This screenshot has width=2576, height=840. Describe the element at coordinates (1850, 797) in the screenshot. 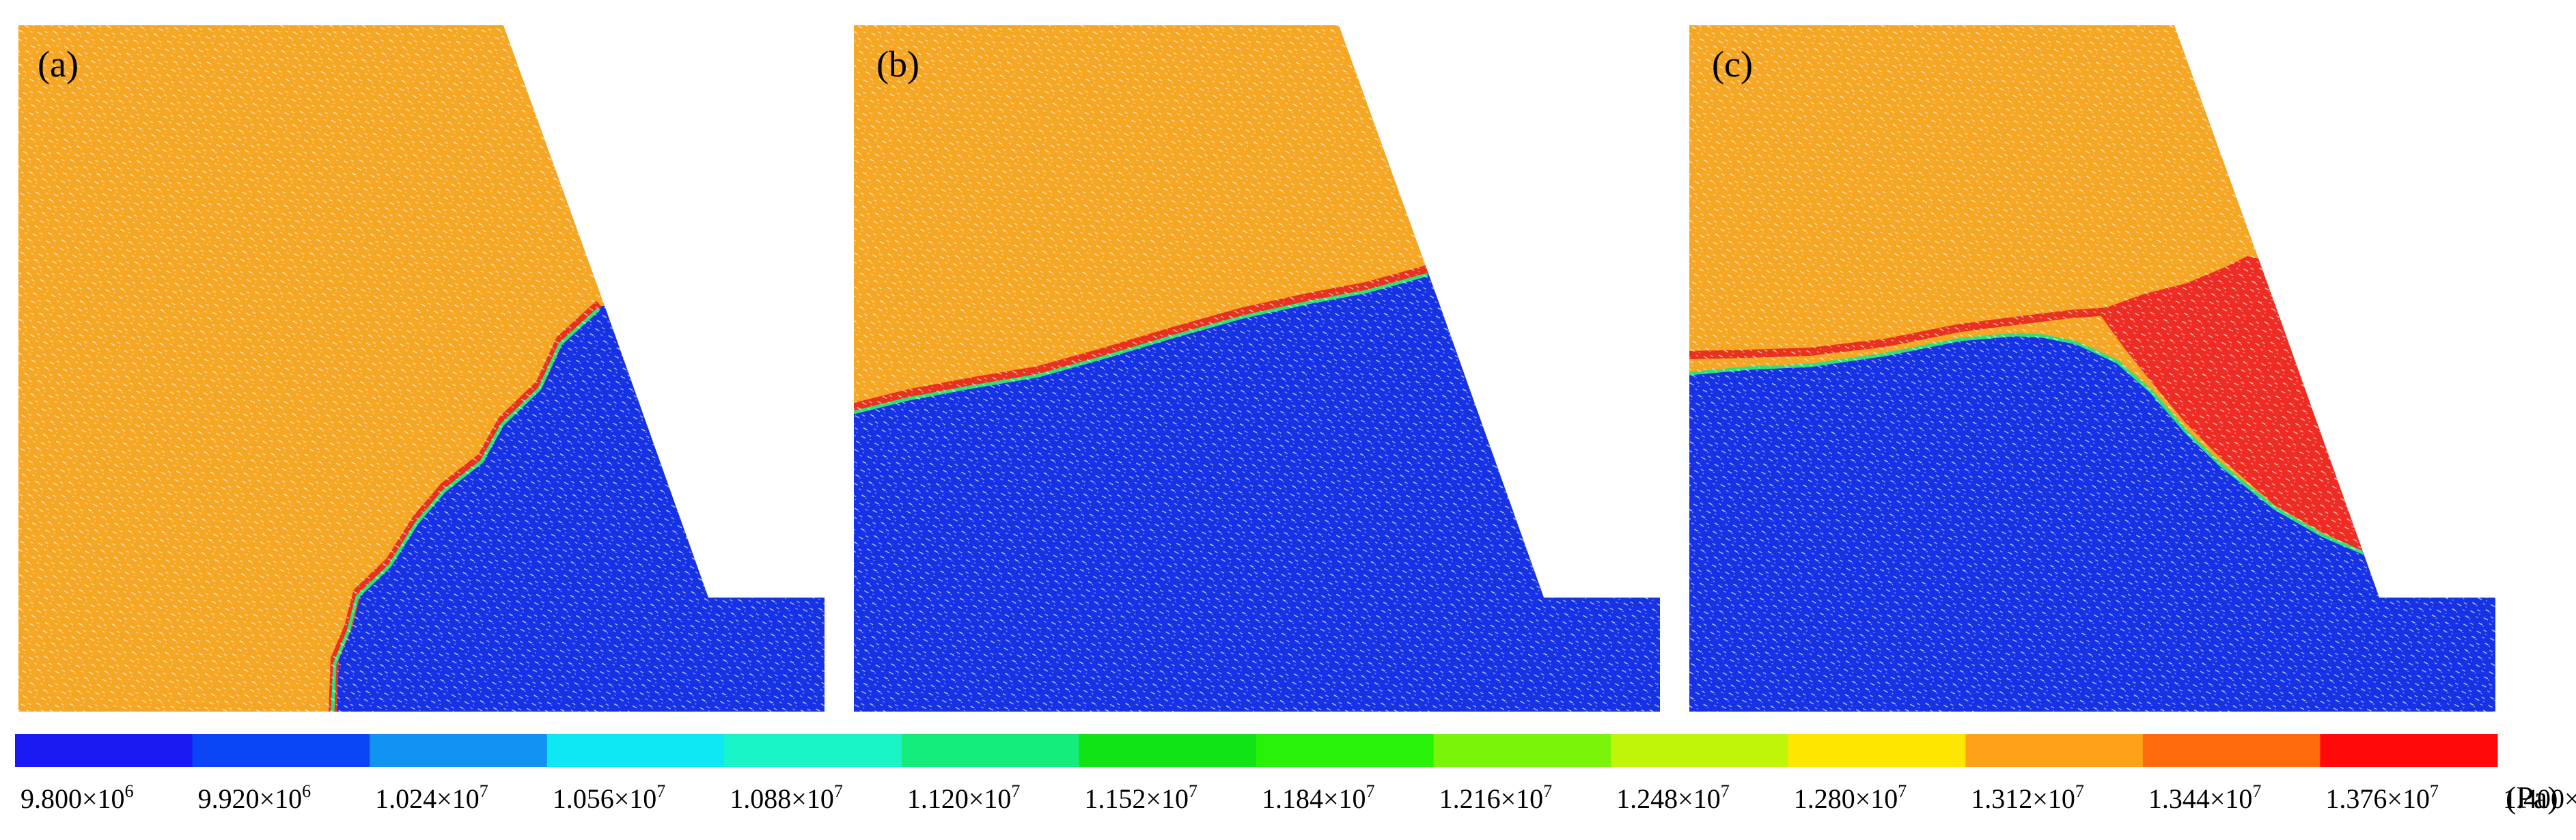

I see `colorbar-tick-label: 1.280×10⁷` at that location.